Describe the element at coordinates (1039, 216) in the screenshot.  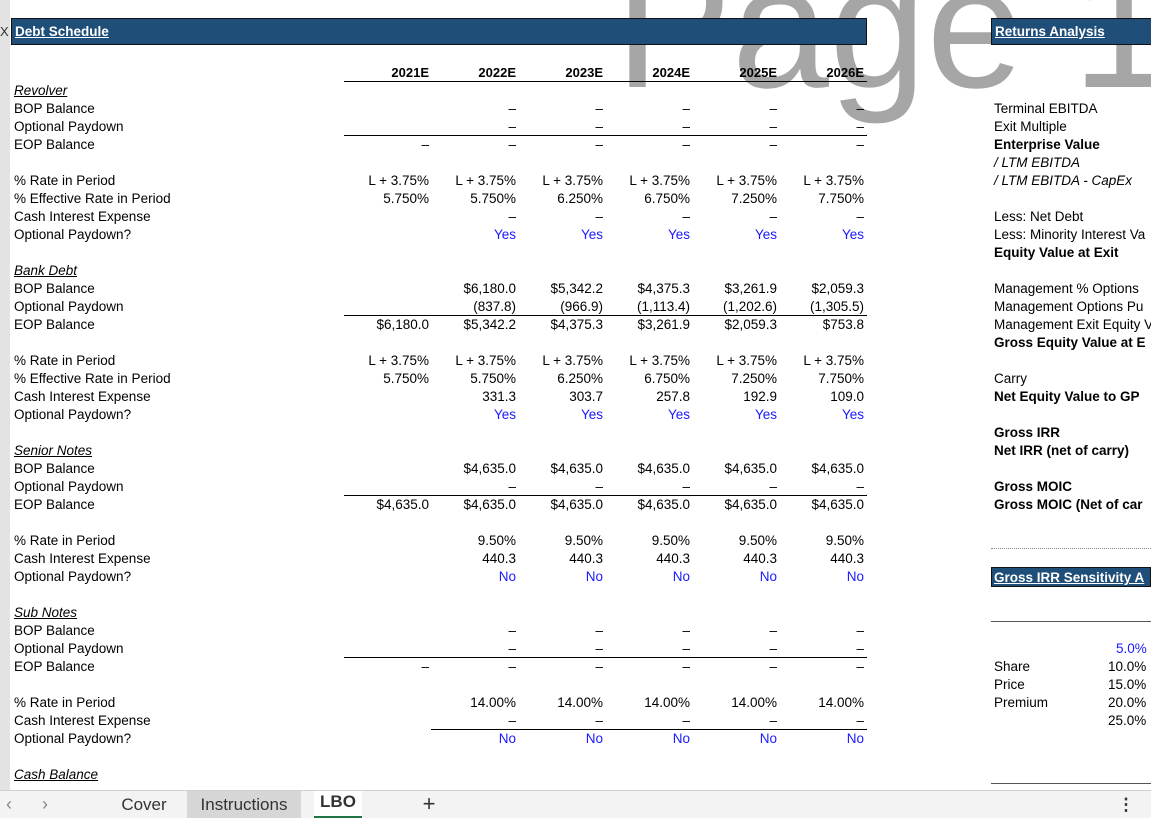
I see `less-net-debt-label: Less: Net Debt` at that location.